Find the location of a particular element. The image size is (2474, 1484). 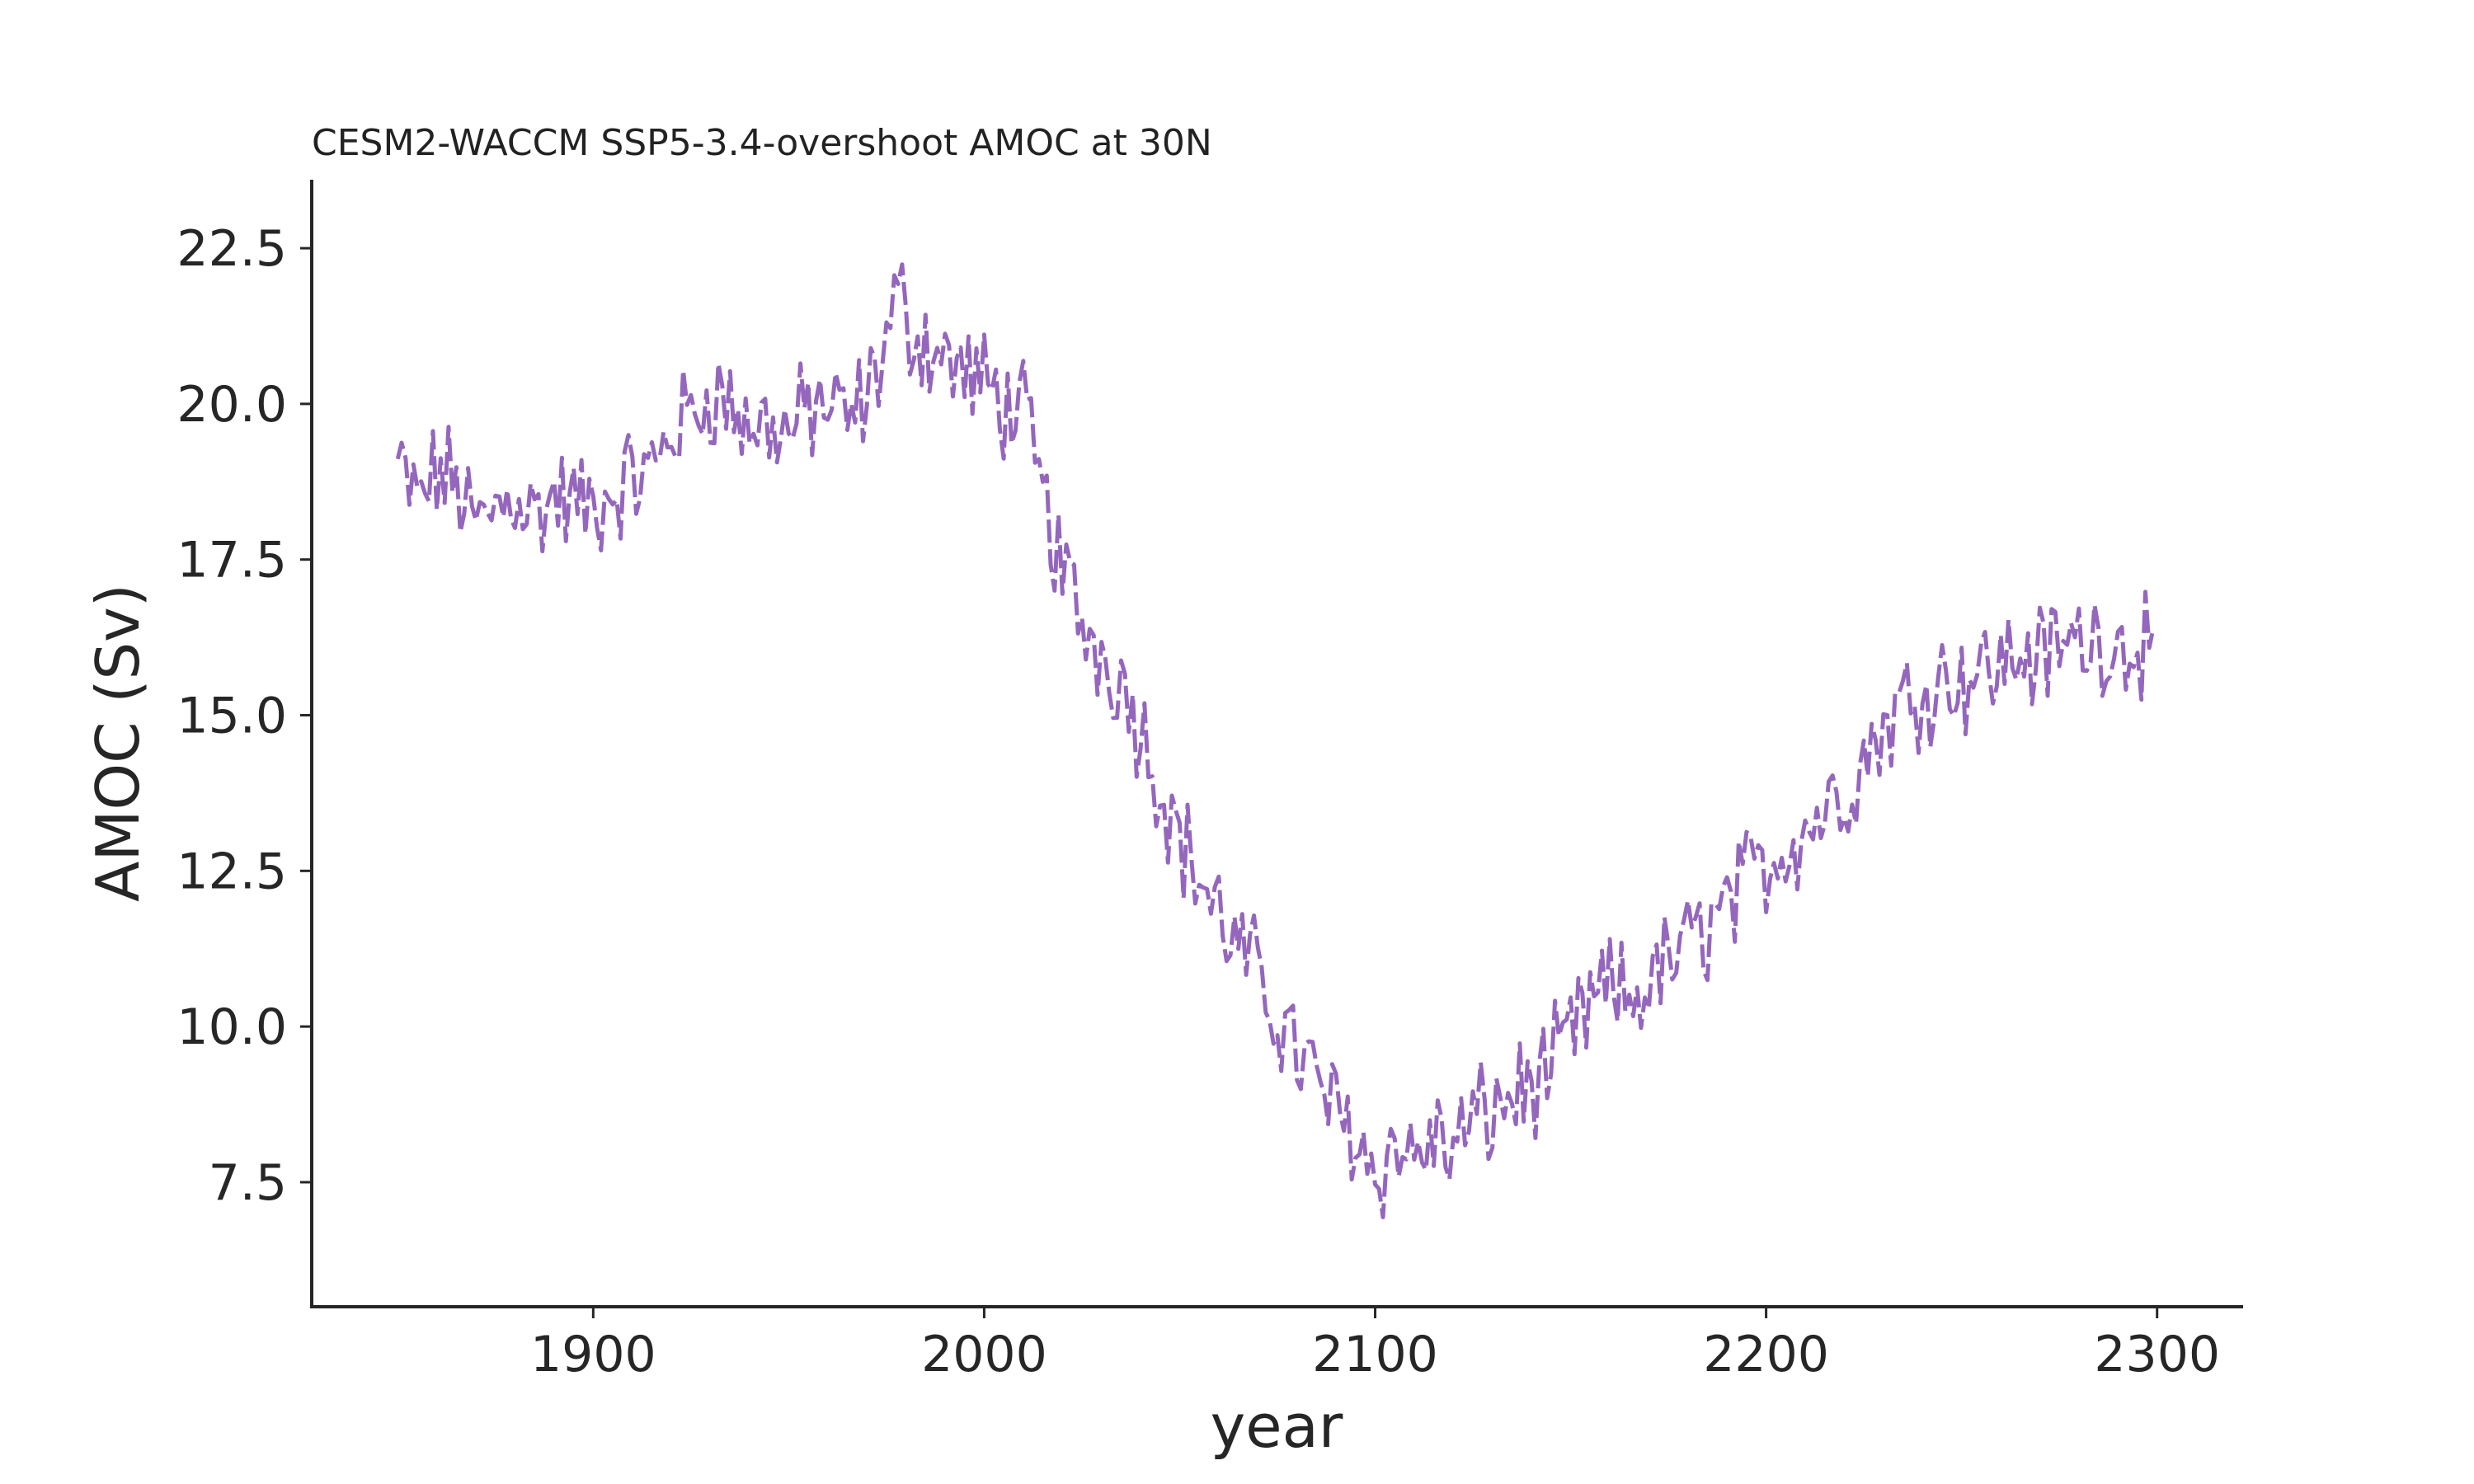

y-tick-label: 20.0 is located at coordinates (231, 405).